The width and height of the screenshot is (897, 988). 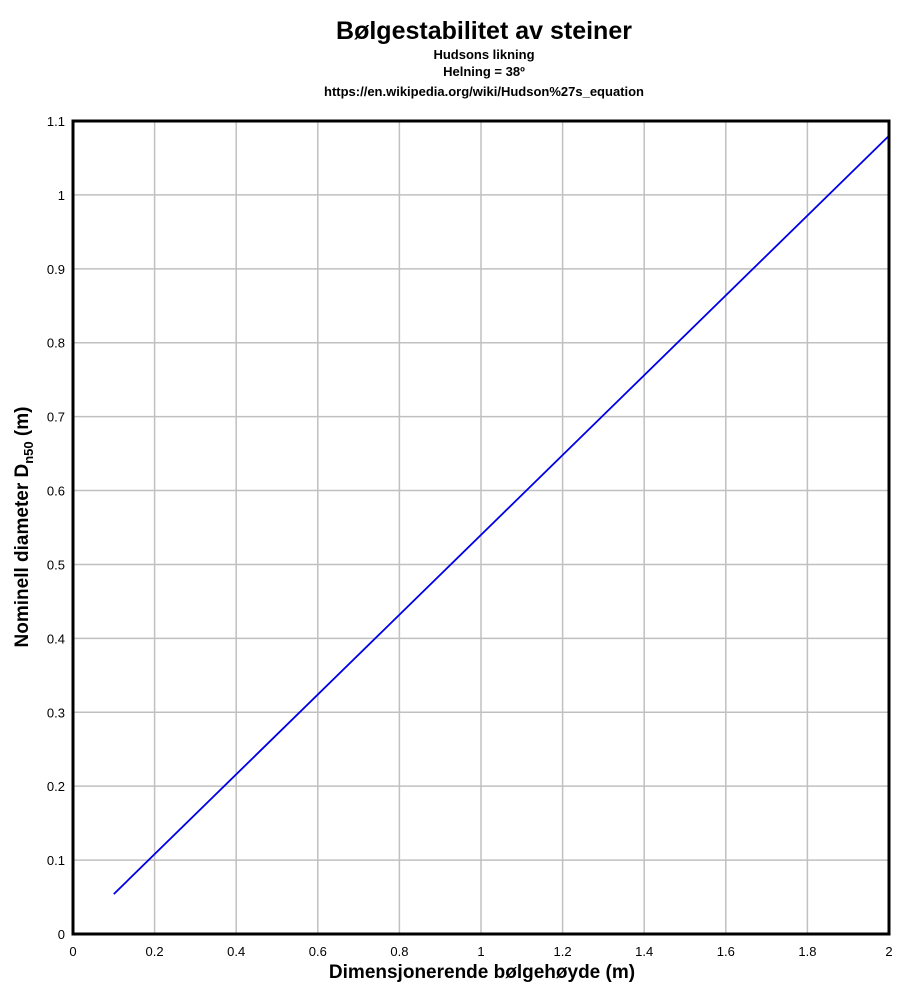 What do you see at coordinates (56, 528) in the screenshot?
I see `y-tick-labels: 0 0.1 0.2 0.3 0.4 0.5 0.6 0.7 0.8 0.9 1 1.1` at bounding box center [56, 528].